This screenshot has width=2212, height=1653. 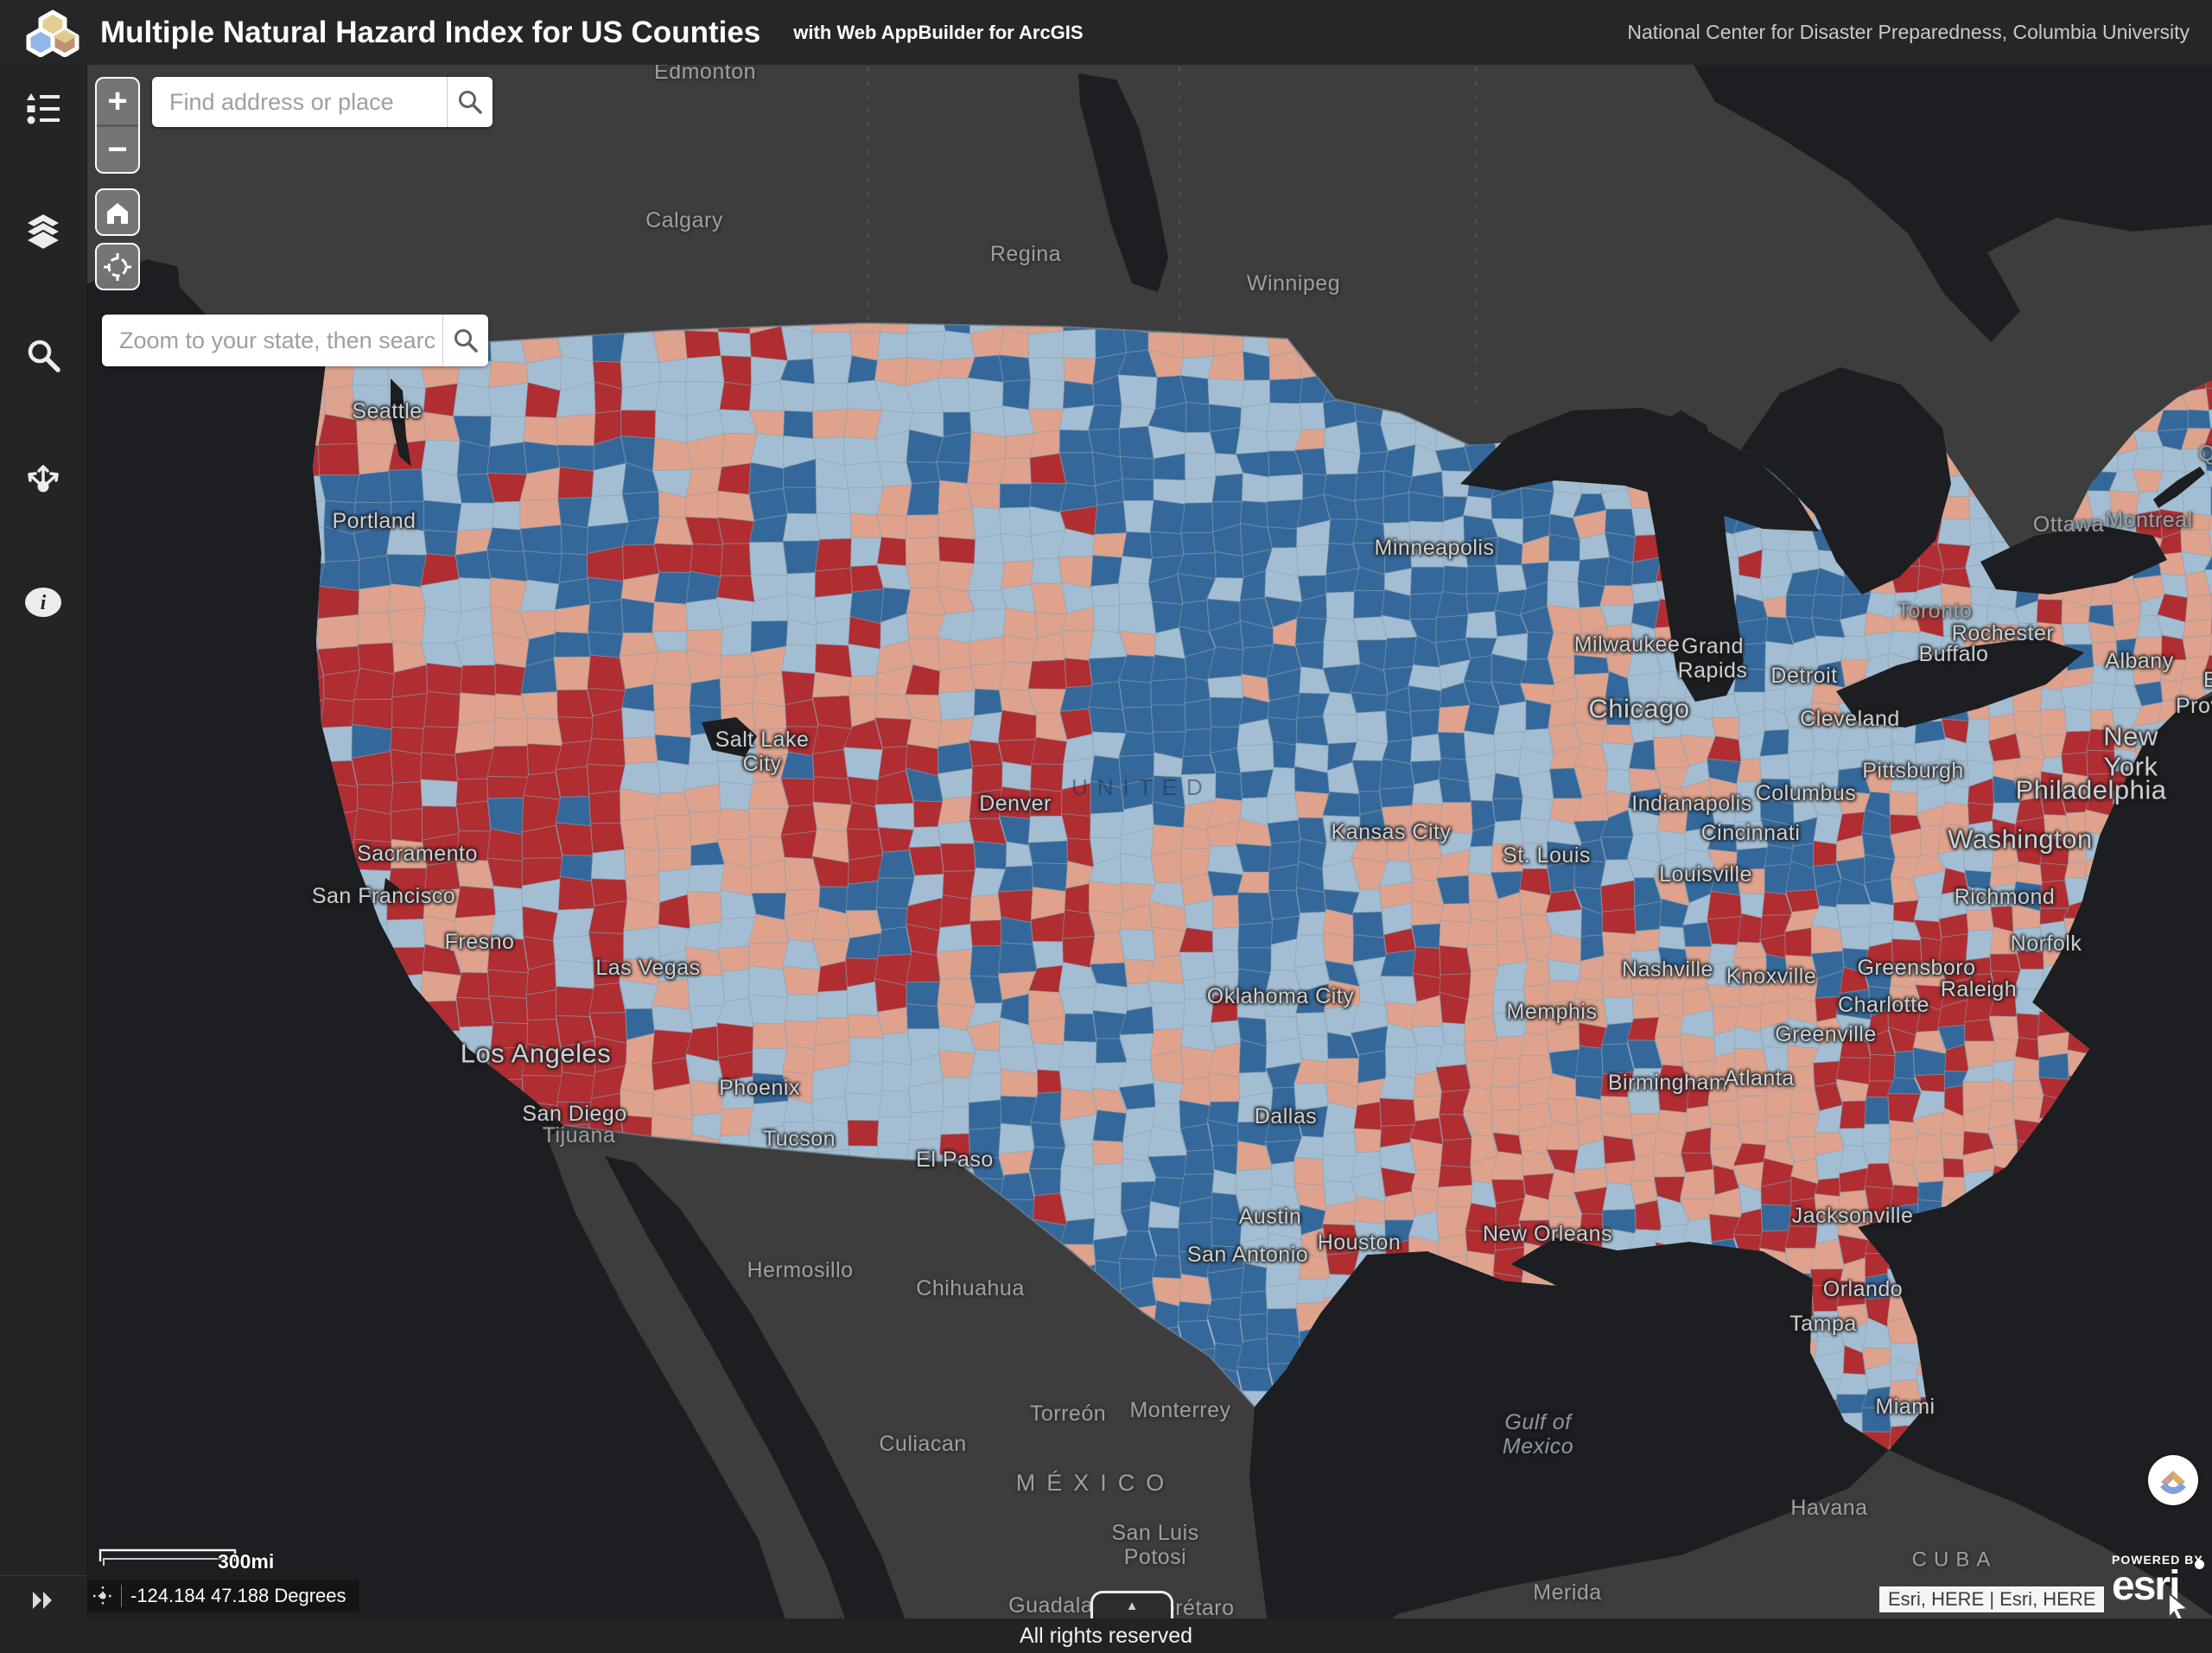 I want to click on info-icon: i, so click(x=43, y=602).